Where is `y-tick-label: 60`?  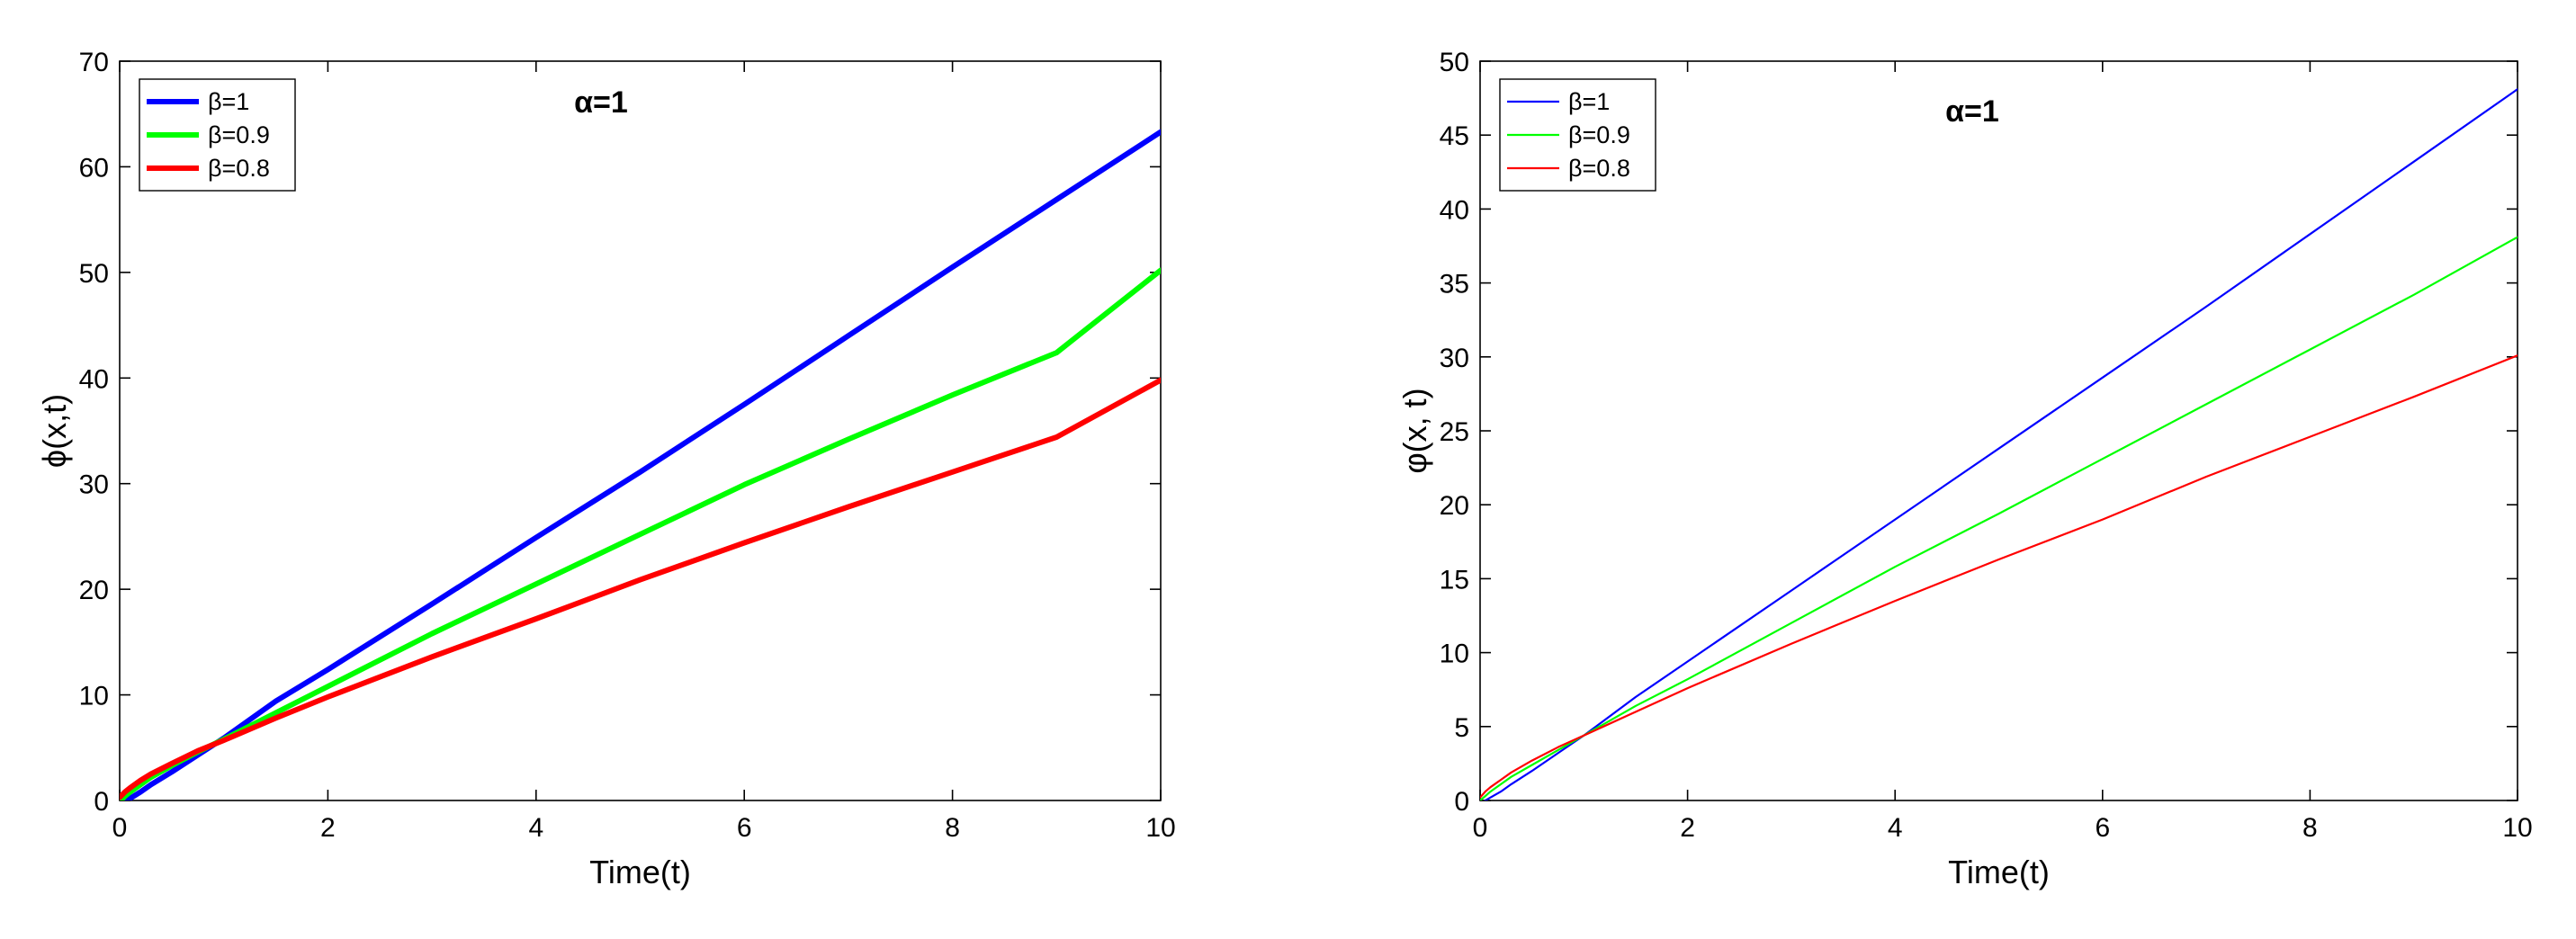
y-tick-label: 60 is located at coordinates (94, 168).